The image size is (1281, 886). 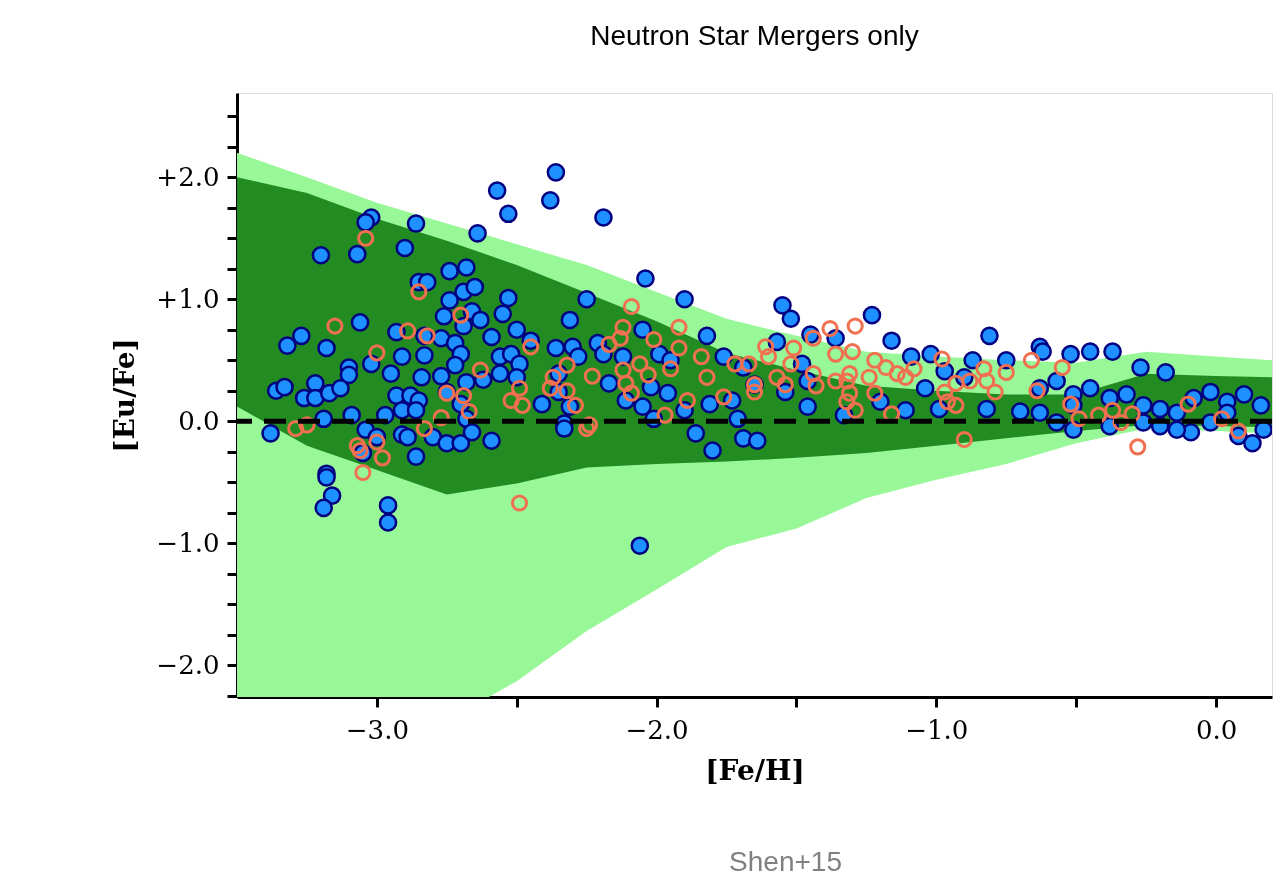 I want to click on y-tick-label: 0.0, so click(x=199, y=420).